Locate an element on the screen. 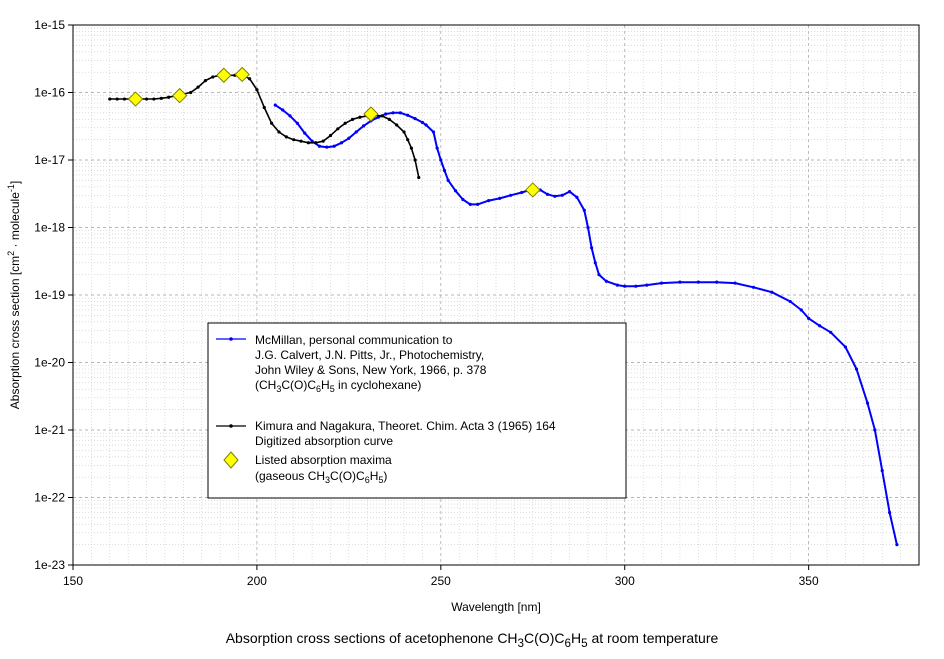  series-listed-absorption-maxima is located at coordinates (334, 132).